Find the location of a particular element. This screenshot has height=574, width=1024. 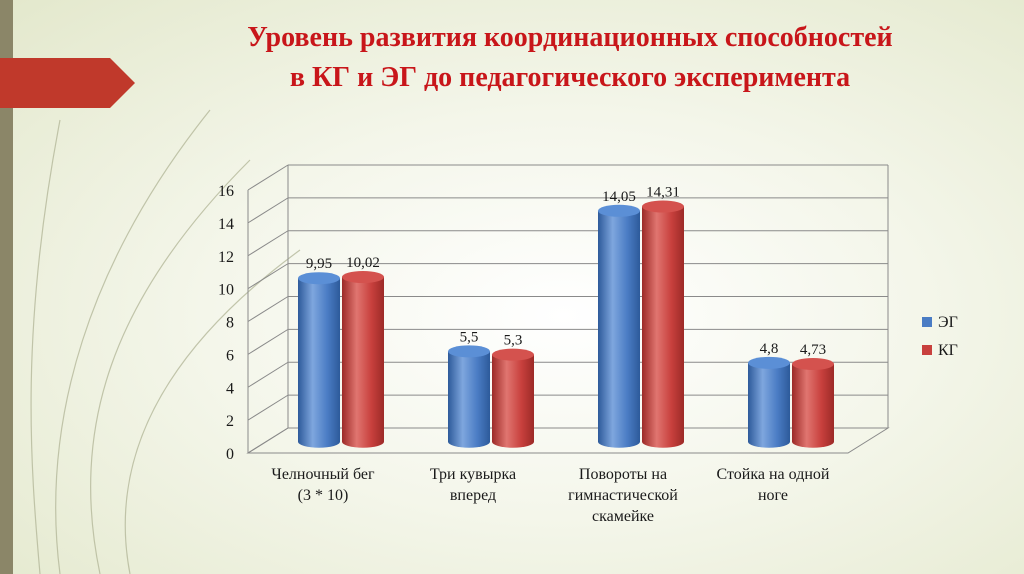

y-tick-label: 0 is located at coordinates (230, 454).